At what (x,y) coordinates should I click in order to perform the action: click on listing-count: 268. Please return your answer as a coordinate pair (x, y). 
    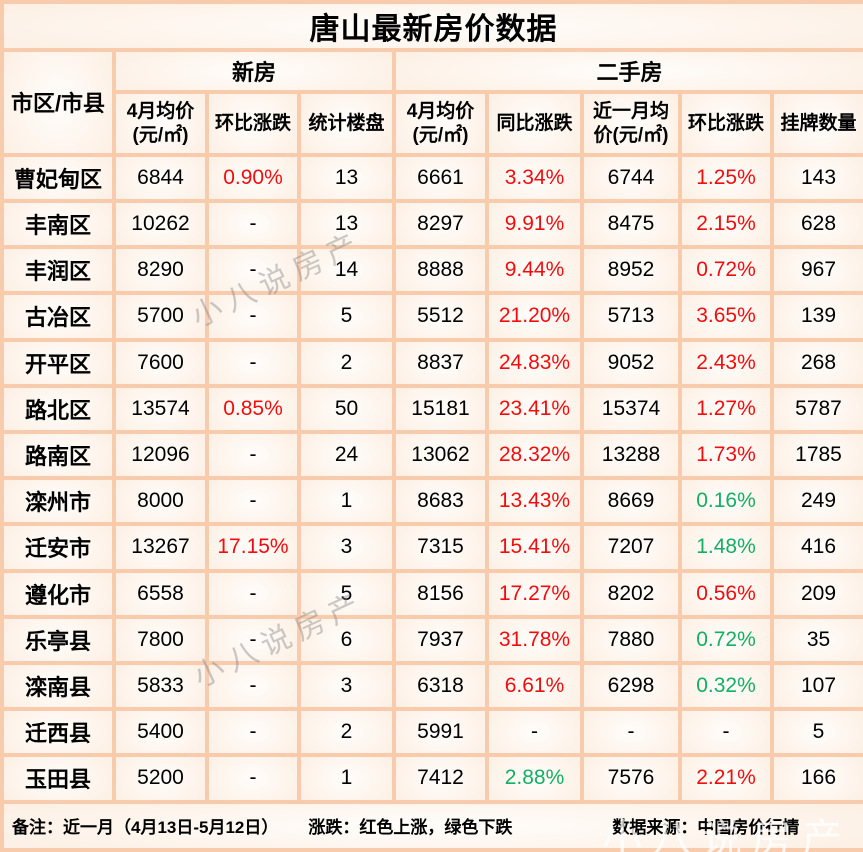
    Looking at the image, I should click on (818, 362).